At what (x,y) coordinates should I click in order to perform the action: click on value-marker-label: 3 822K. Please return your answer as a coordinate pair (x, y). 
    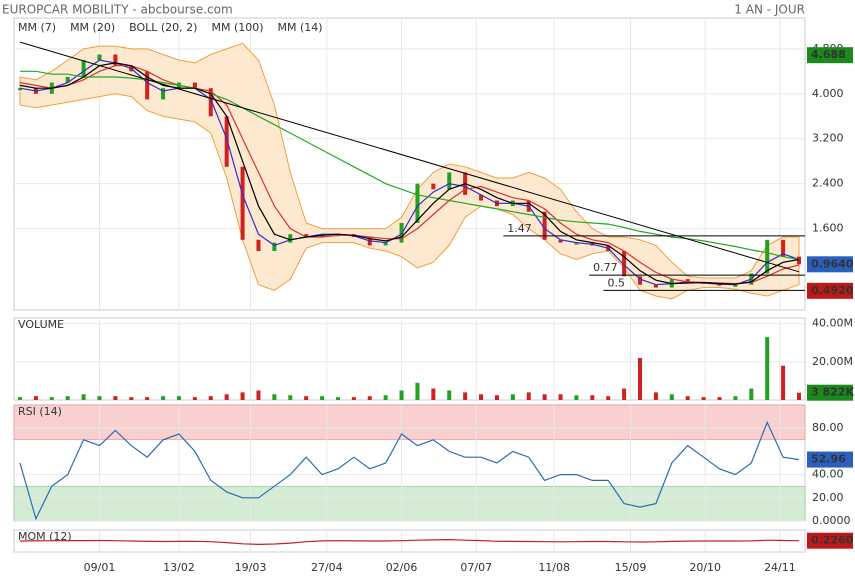
    Looking at the image, I should click on (832, 392).